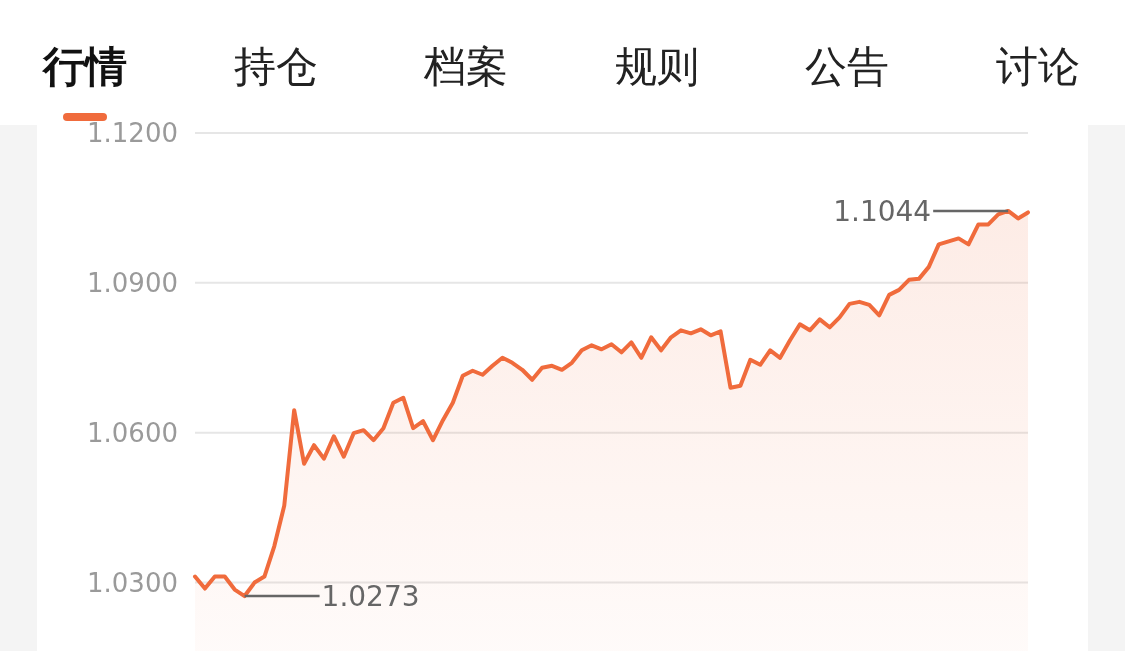 The height and width of the screenshot is (651, 1125). I want to click on text: 持仓, so click(275, 66).